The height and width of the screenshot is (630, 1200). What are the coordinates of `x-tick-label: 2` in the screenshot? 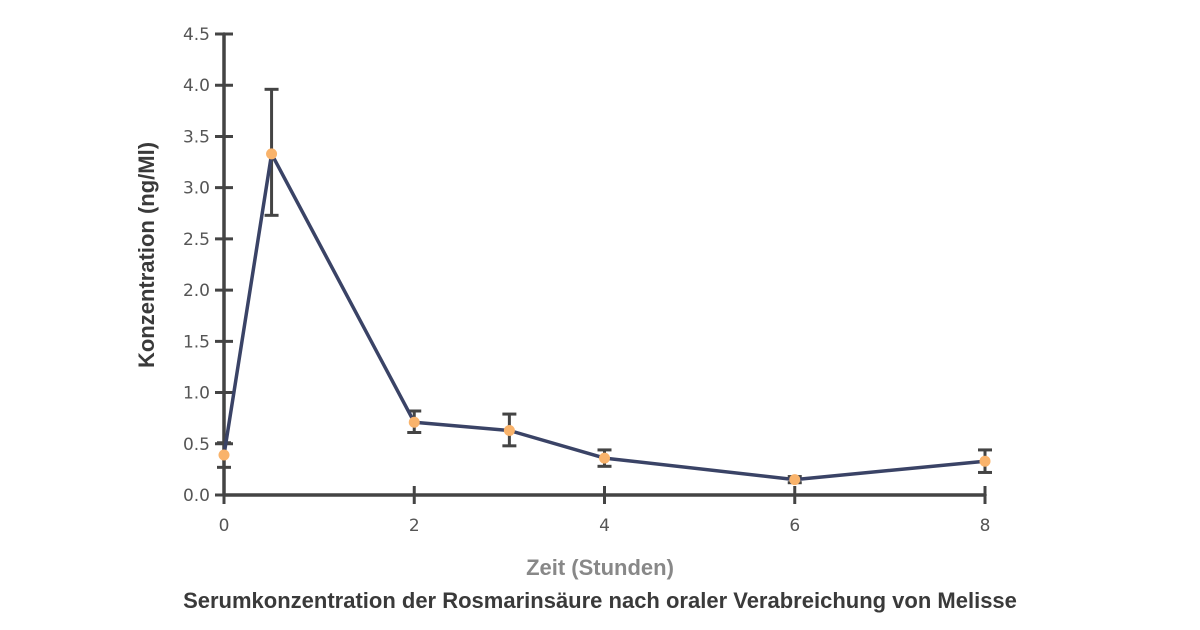 It's located at (414, 526).